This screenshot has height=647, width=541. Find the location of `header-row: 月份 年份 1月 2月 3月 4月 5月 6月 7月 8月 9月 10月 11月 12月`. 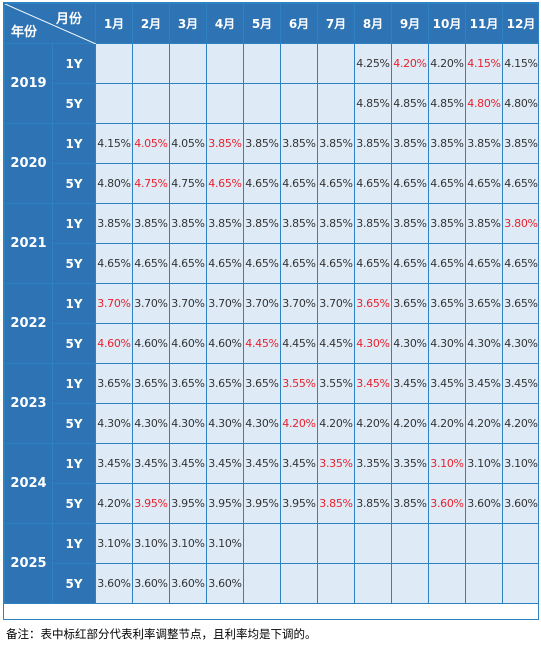

header-row: 月份 年份 1月 2月 3月 4月 5月 6月 7月 8月 9月 10月 11月 12月 is located at coordinates (271, 23).